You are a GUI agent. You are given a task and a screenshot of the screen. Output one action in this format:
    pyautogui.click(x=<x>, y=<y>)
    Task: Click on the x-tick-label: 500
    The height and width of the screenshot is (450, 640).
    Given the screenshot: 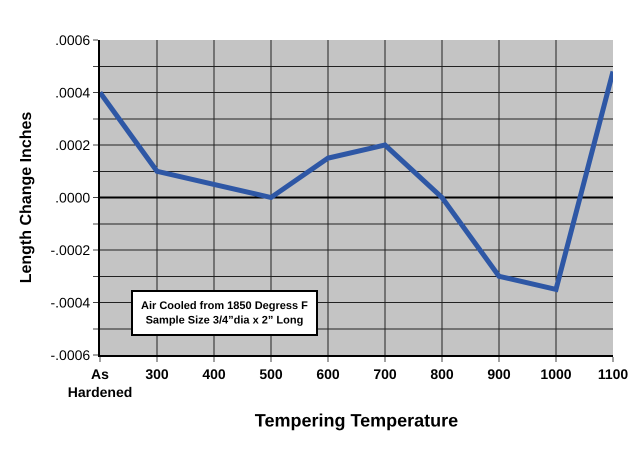 What is the action you would take?
    pyautogui.click(x=271, y=374)
    